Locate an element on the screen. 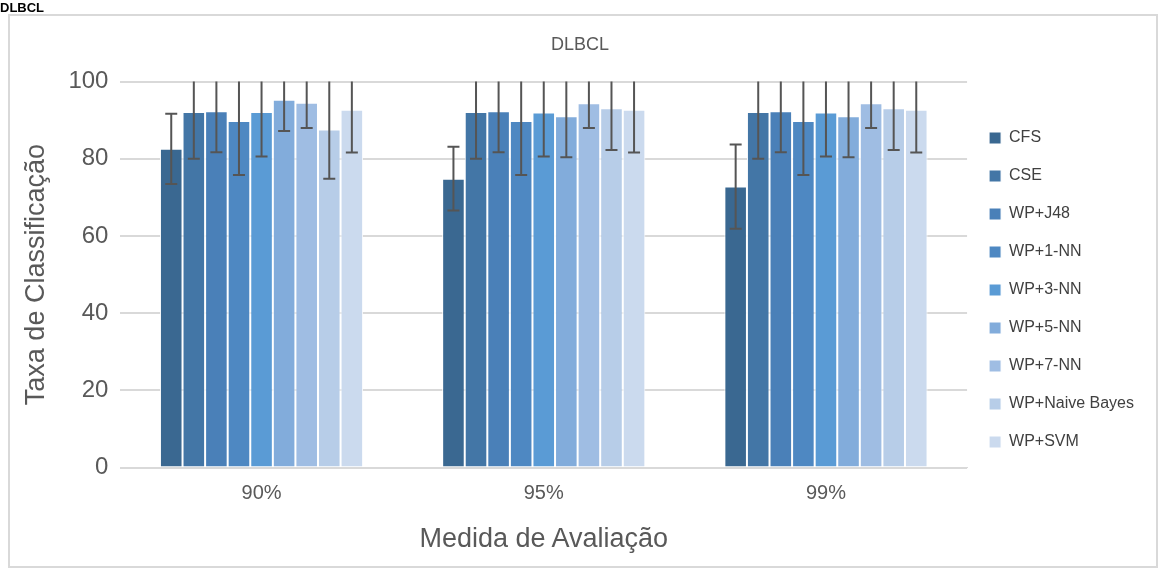  legend-label: WP+J48 is located at coordinates (1040, 213).